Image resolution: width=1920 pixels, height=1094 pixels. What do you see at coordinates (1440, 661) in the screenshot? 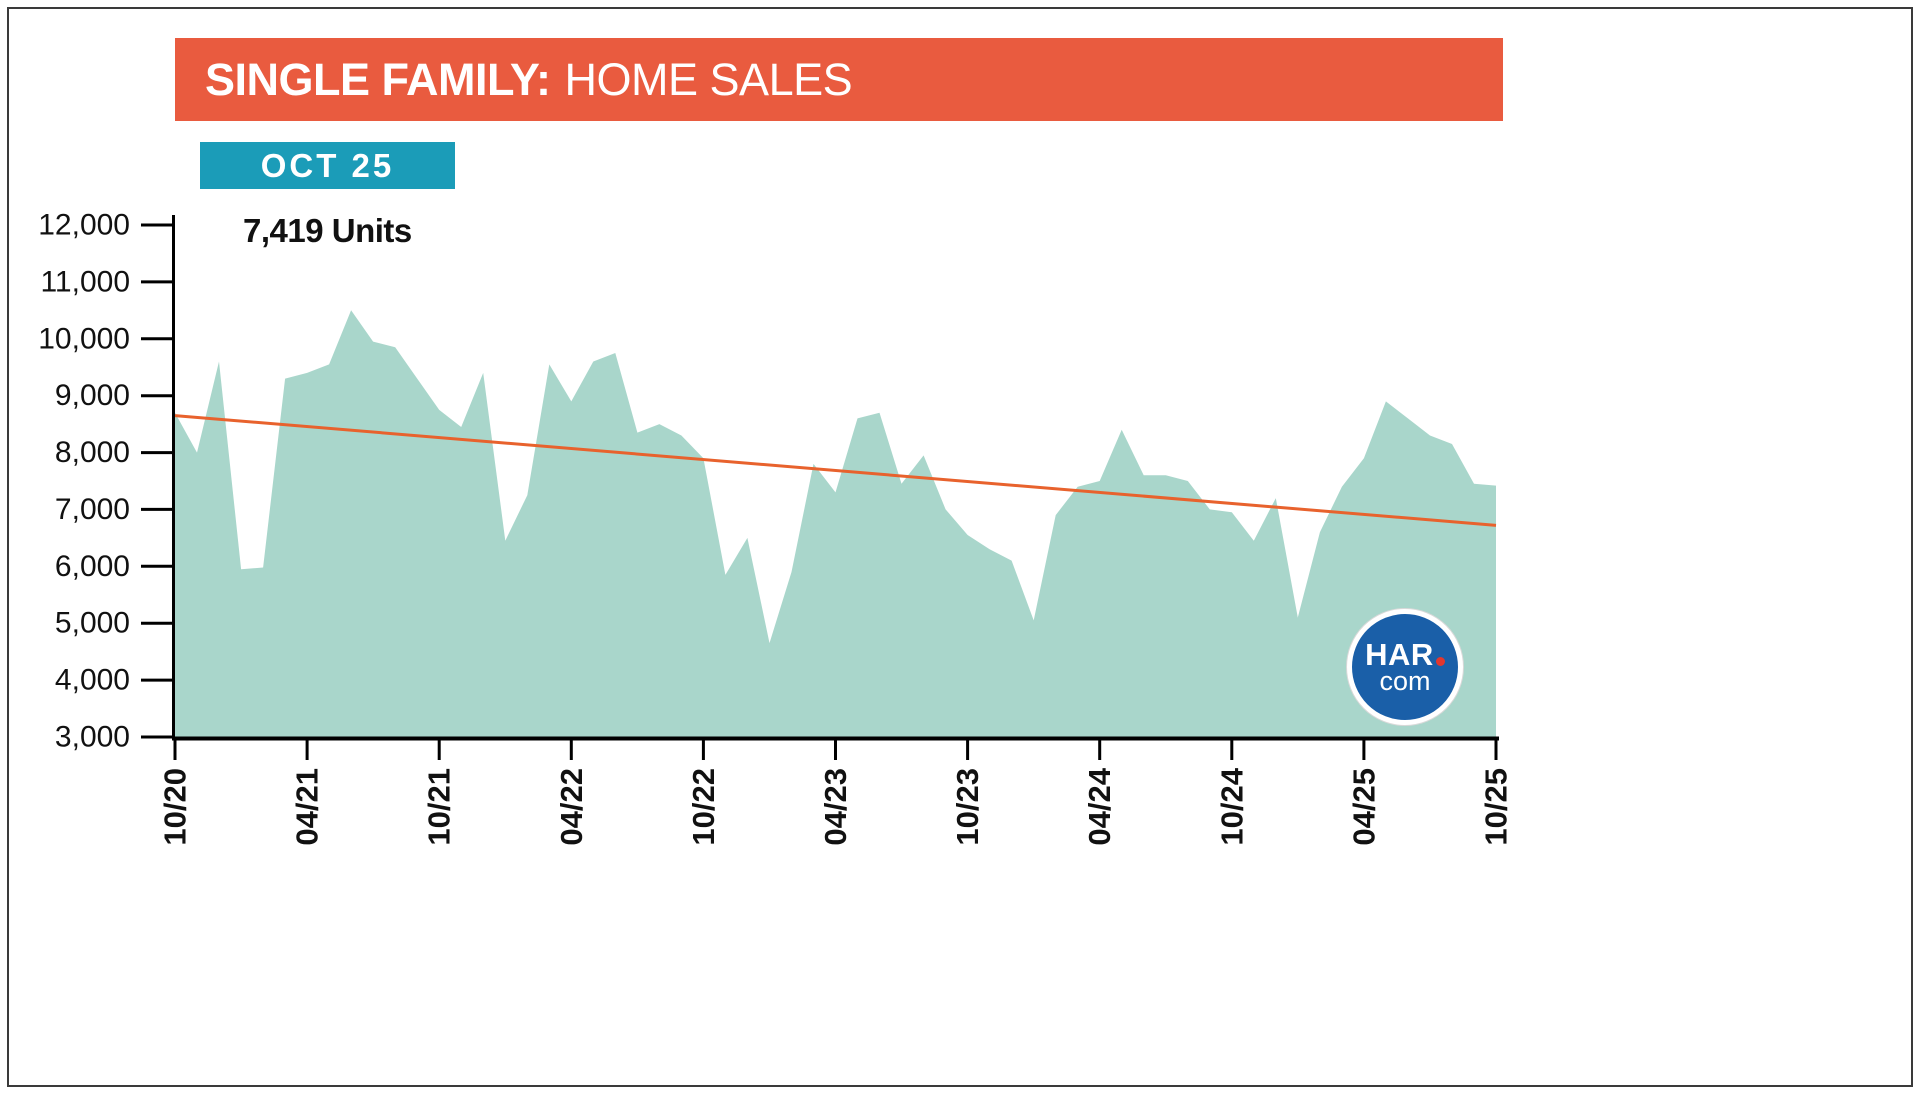
I see `logo-red-dot-icon` at bounding box center [1440, 661].